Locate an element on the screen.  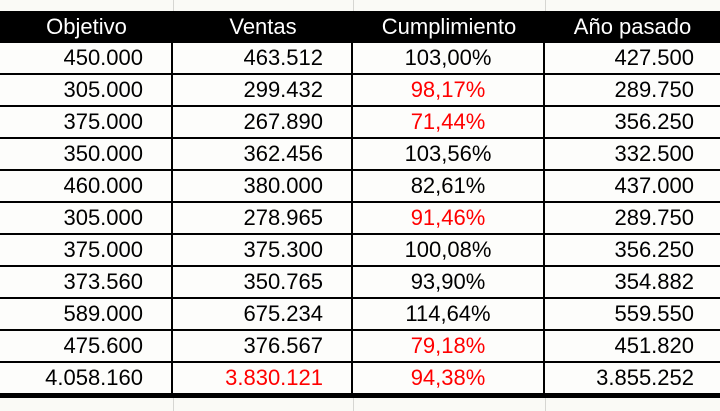
header-cell-cumplimiento: Cumplimiento is located at coordinates (449, 26).